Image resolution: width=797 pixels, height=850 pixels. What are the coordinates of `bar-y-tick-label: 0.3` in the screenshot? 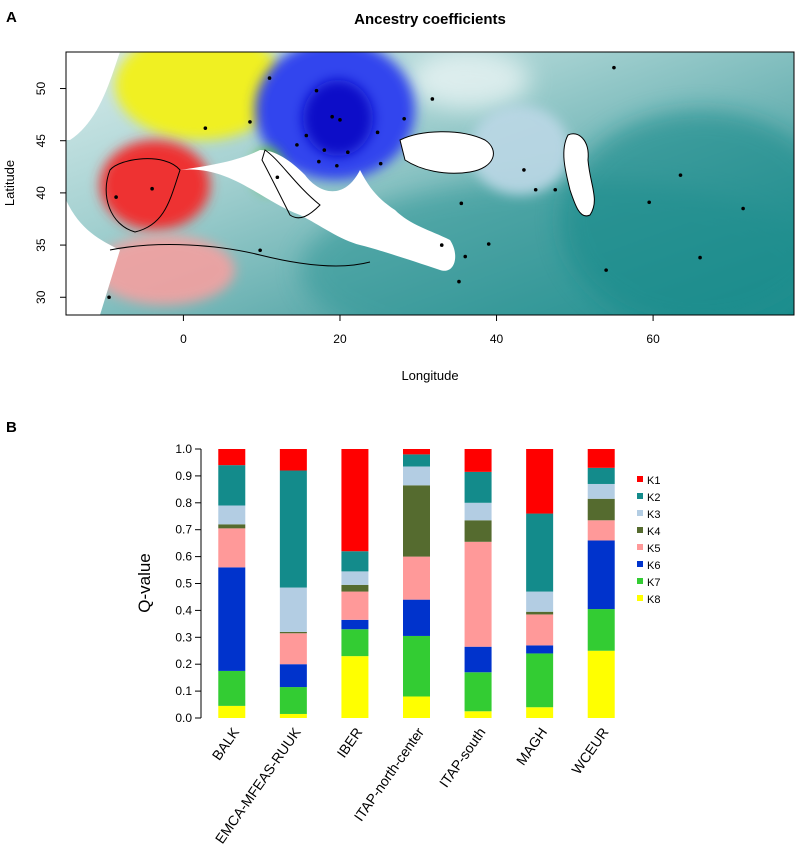 It's located at (183, 637).